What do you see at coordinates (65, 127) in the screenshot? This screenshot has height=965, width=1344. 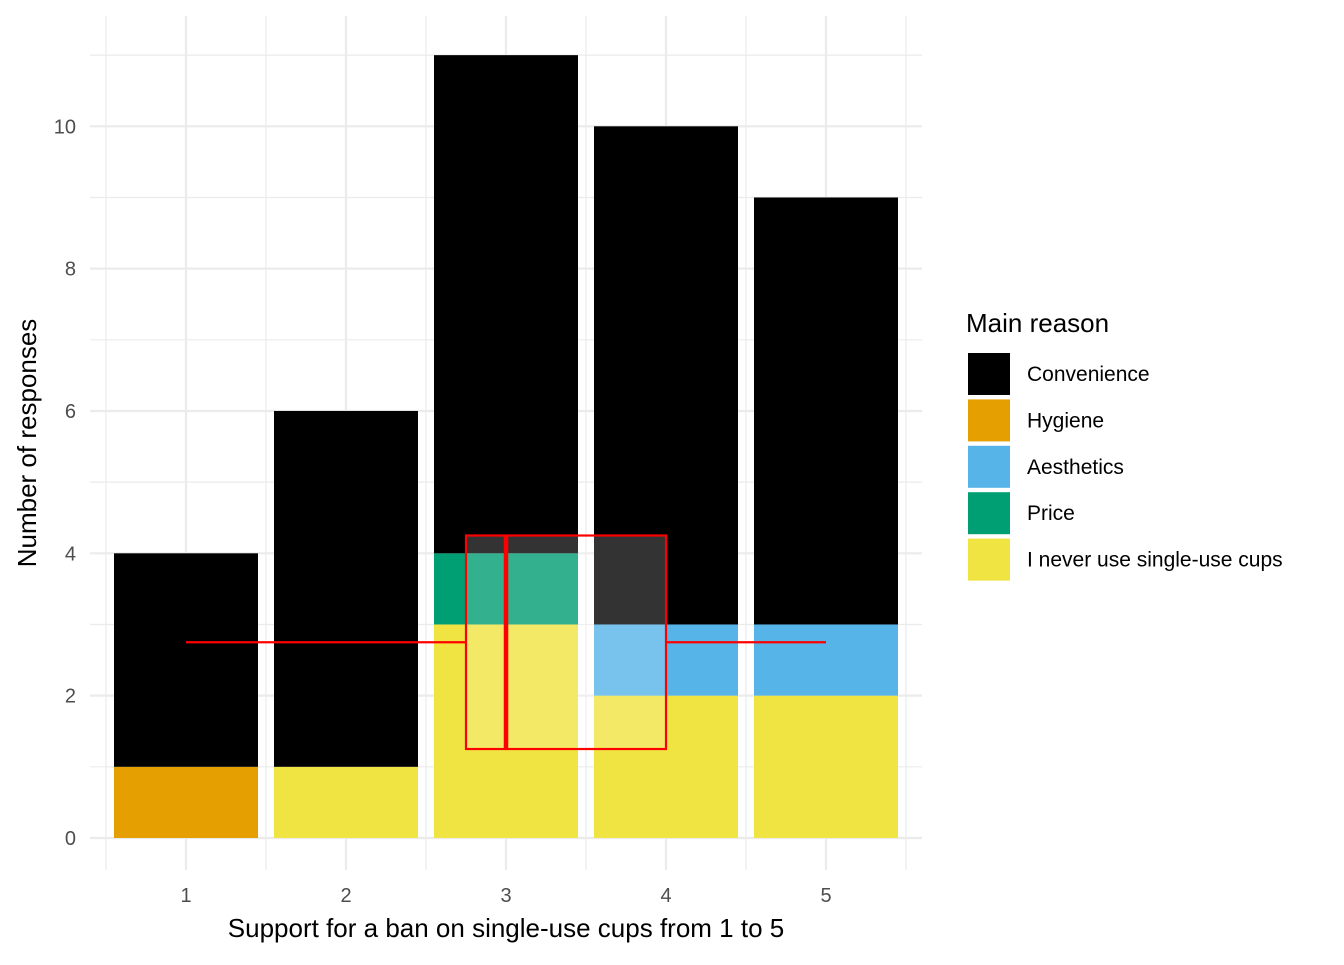 I see `y-tick-label: 10` at bounding box center [65, 127].